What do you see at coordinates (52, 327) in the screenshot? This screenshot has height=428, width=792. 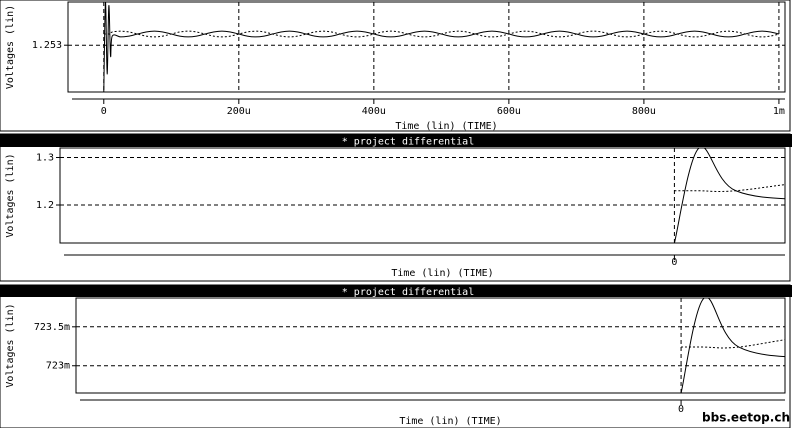 I see `y-tick-label: 723.5m` at bounding box center [52, 327].